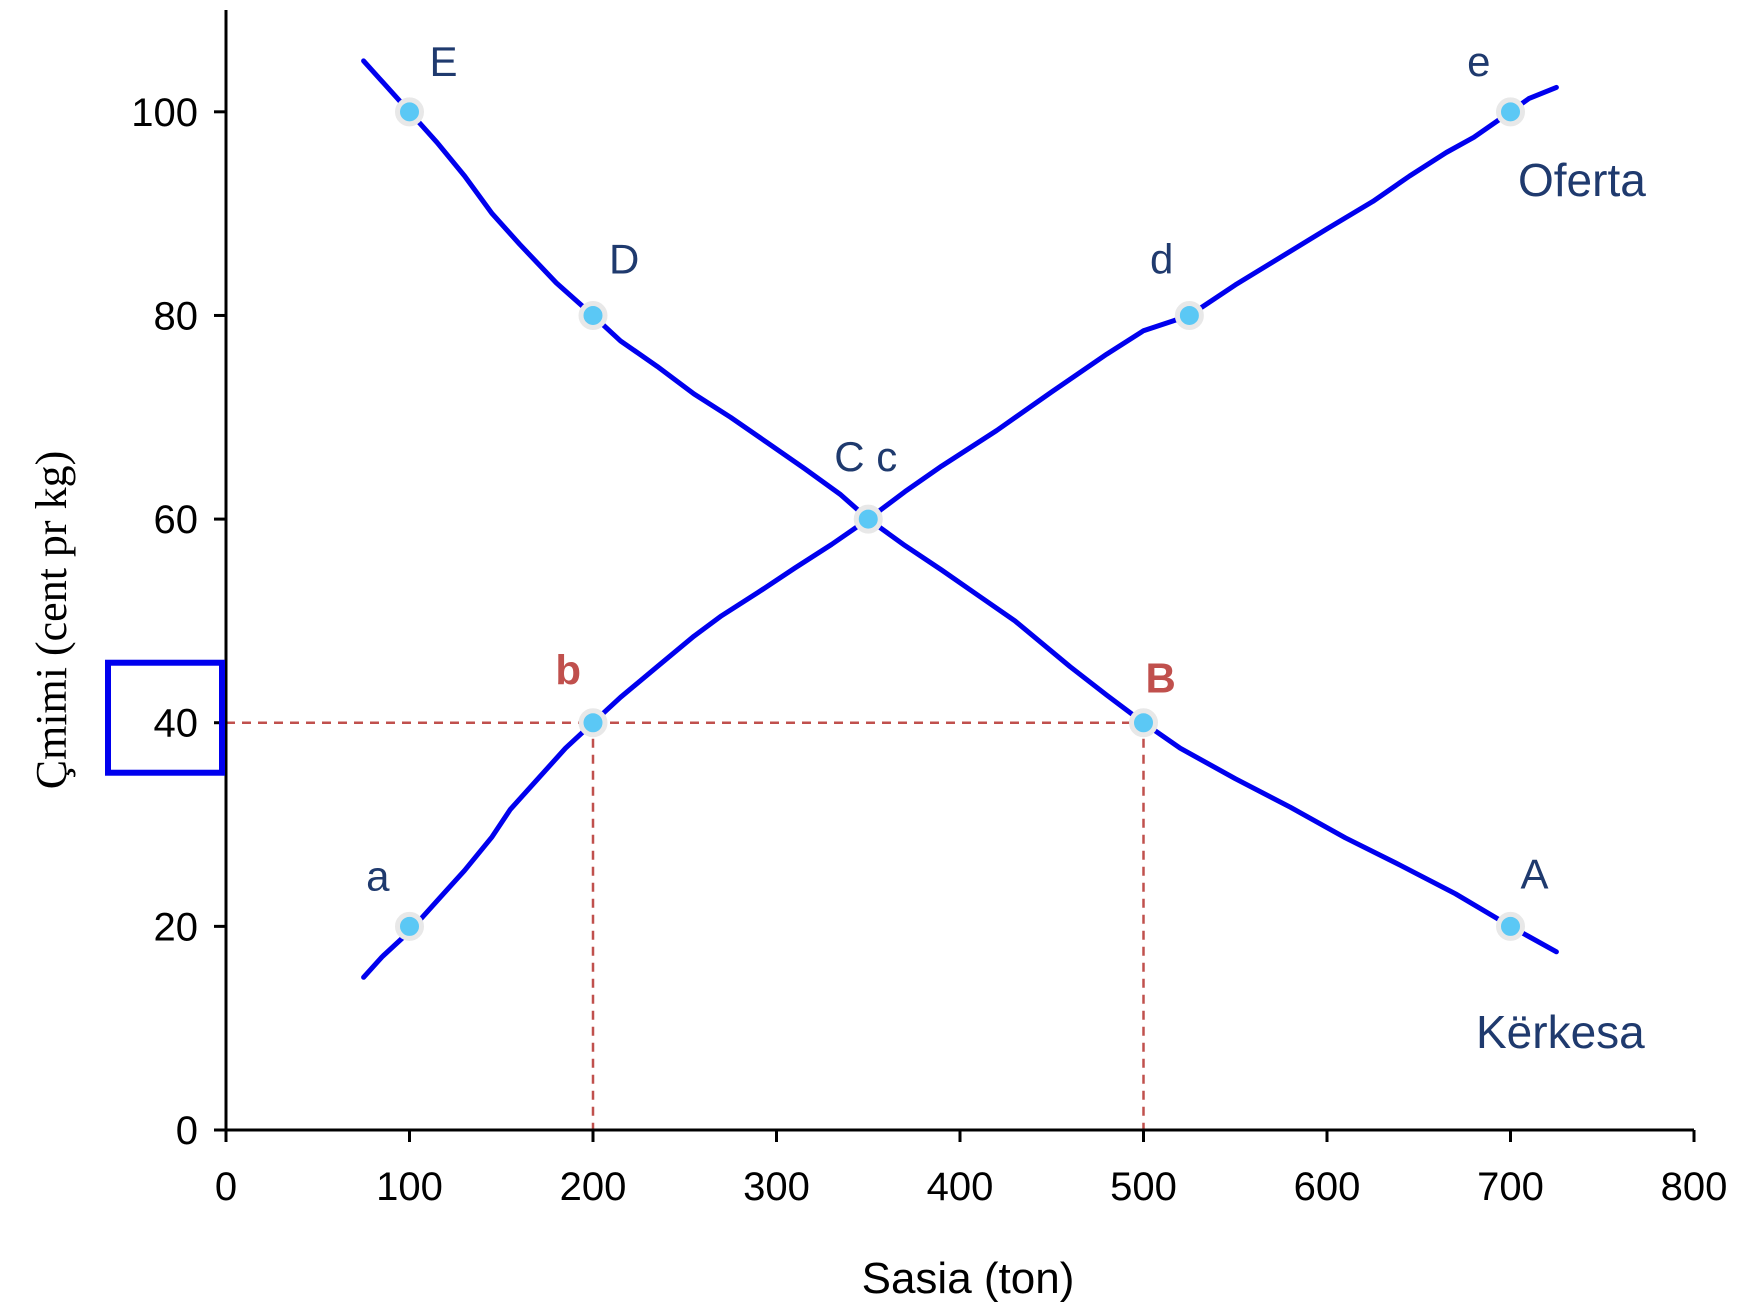 Image resolution: width=1744 pixels, height=1315 pixels. What do you see at coordinates (1327, 1187) in the screenshot?
I see `x-tick-label: 600` at bounding box center [1327, 1187].